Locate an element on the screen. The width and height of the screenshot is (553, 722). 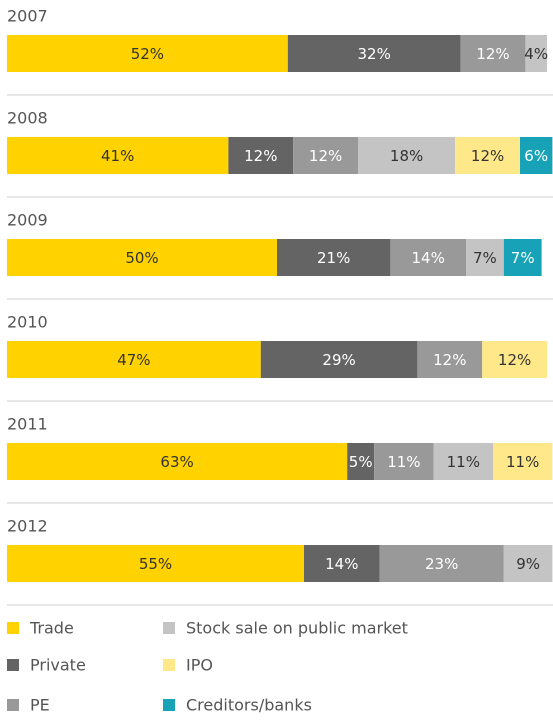
value-label: 55% is located at coordinates (155, 564).